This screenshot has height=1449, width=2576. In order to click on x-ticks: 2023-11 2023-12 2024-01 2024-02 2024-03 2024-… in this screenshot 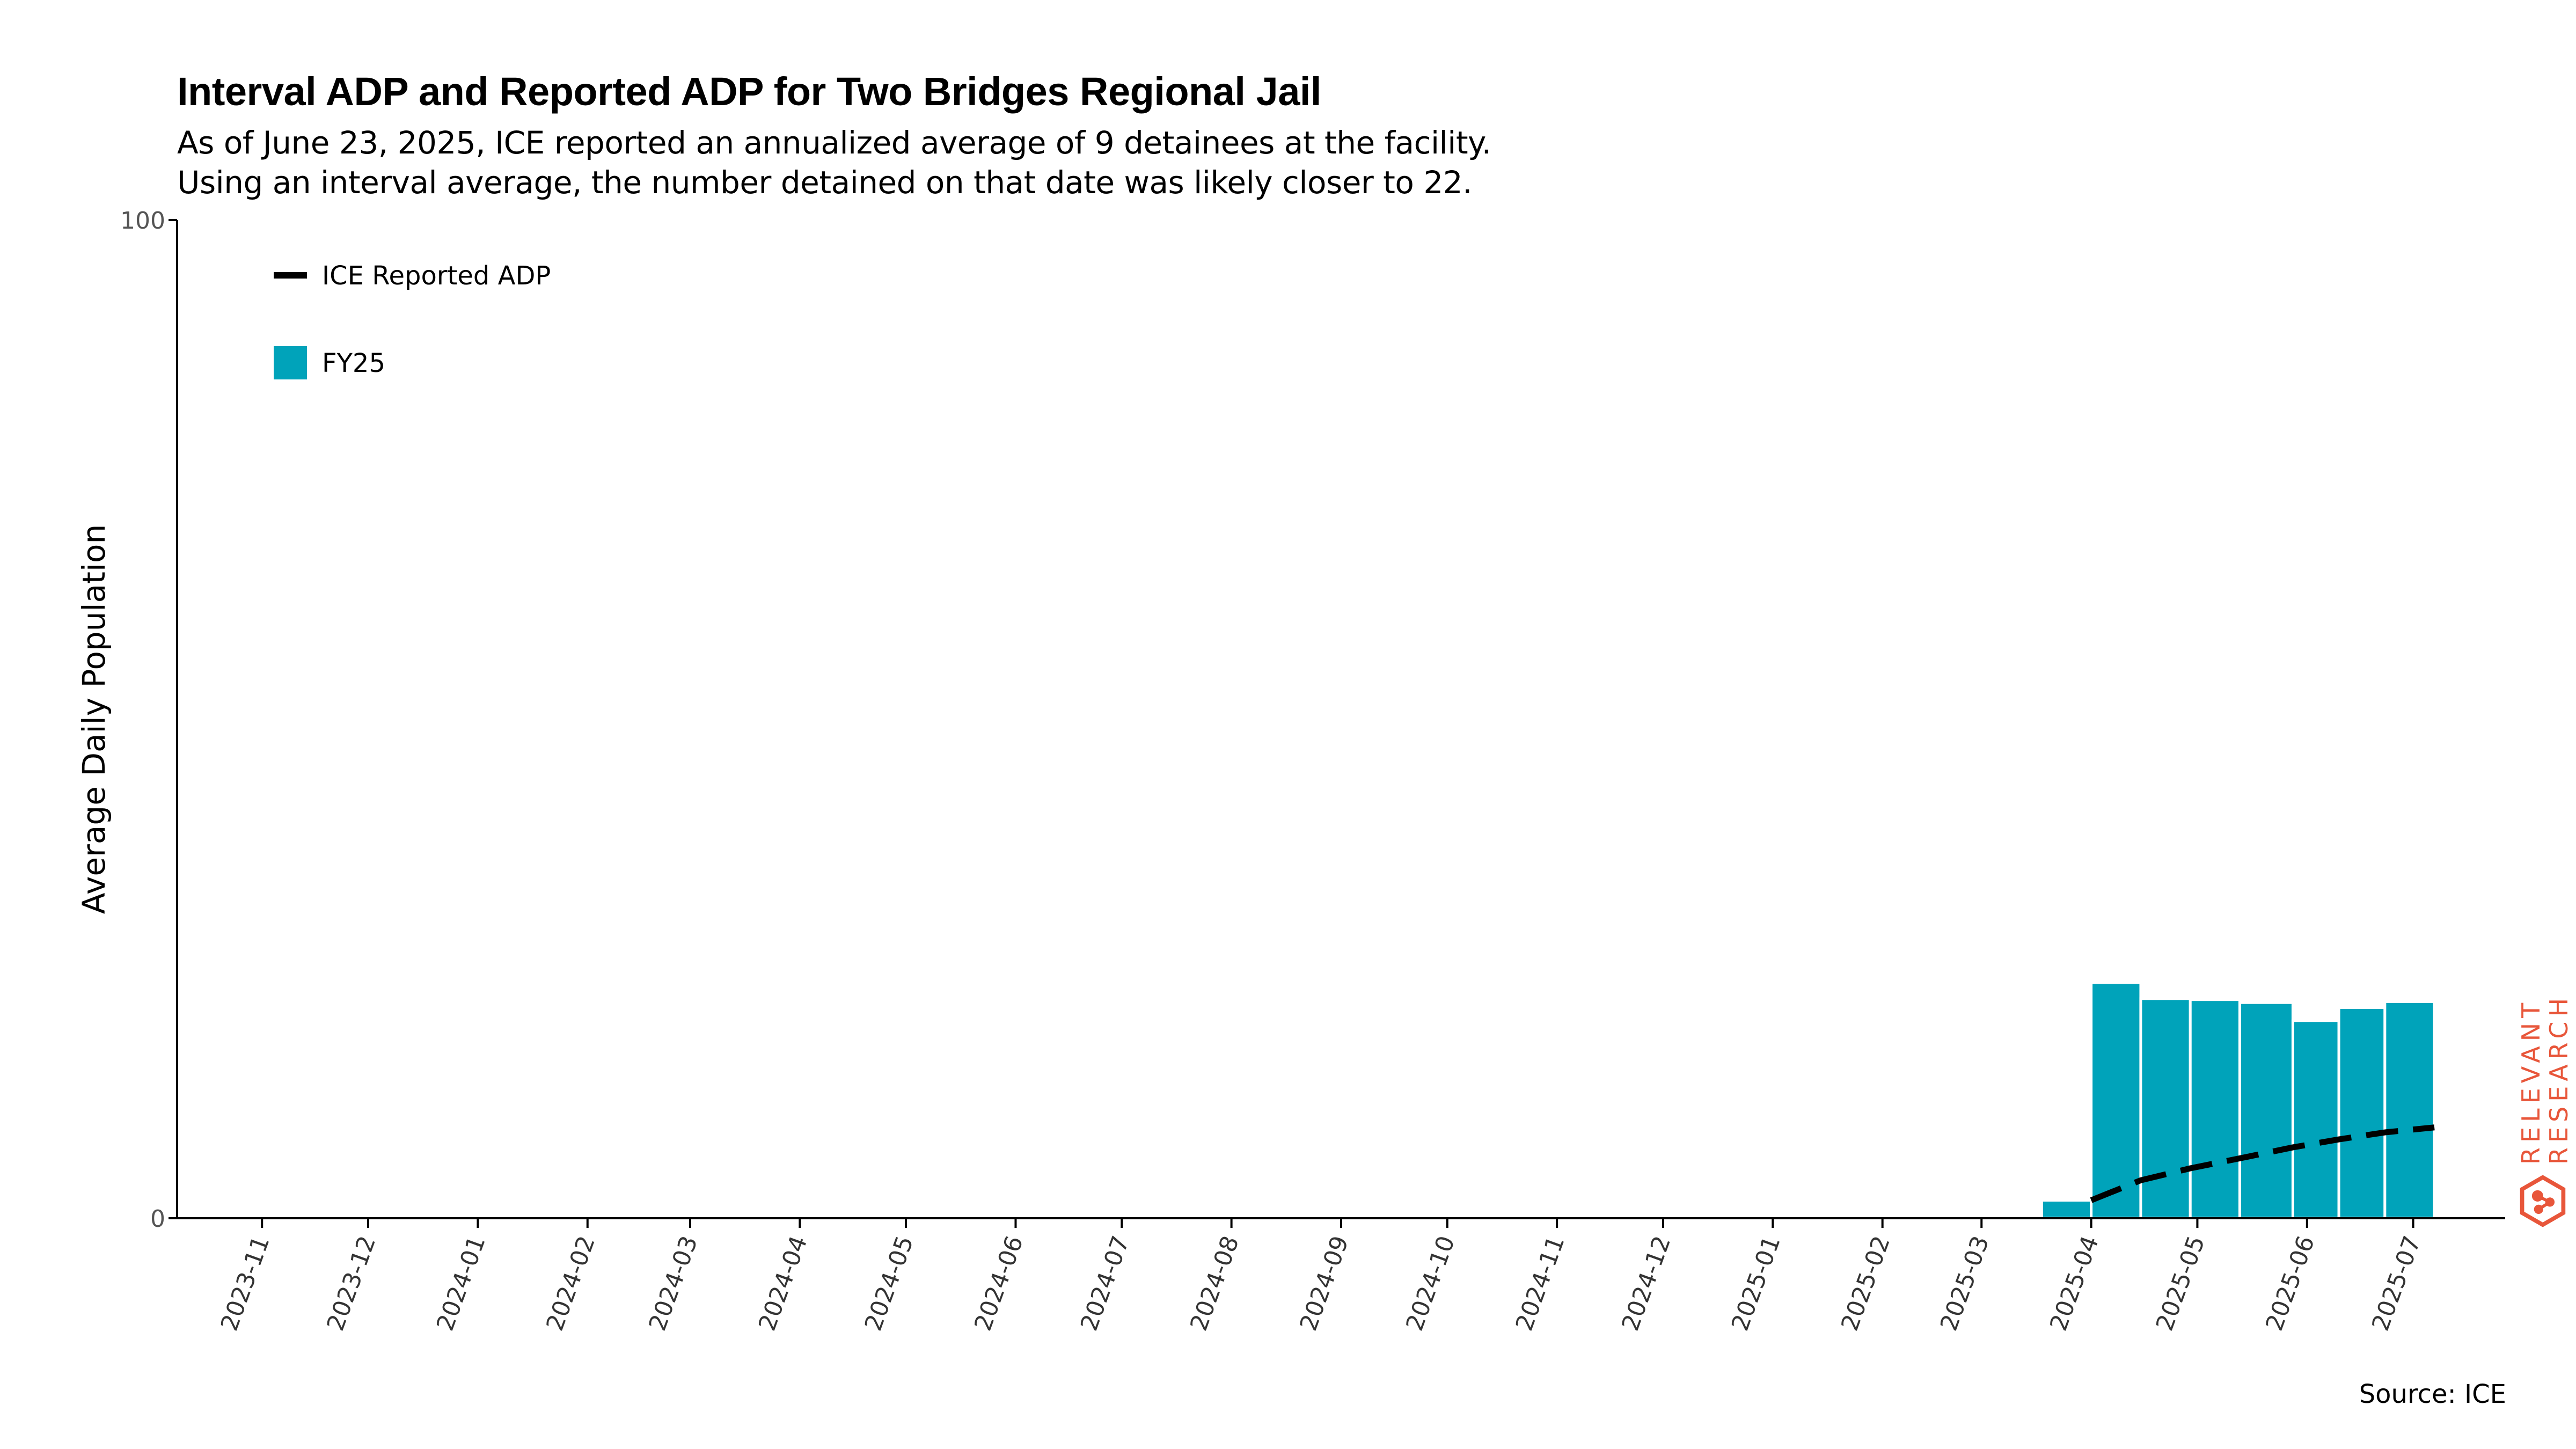, I will do `click(1321, 1276)`.